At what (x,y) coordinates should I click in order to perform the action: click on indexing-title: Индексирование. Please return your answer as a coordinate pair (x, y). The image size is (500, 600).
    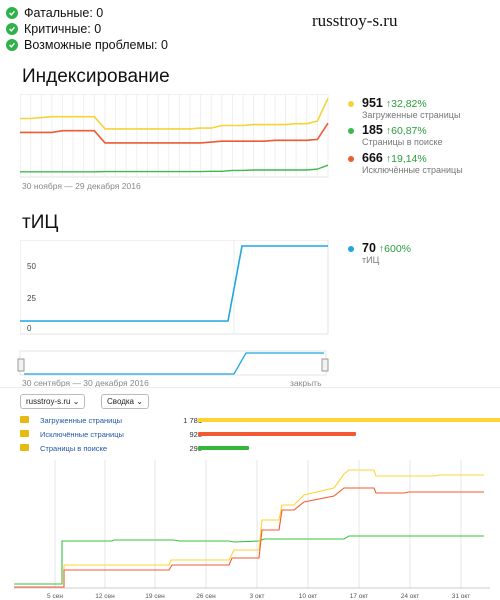
    Looking at the image, I should click on (96, 76).